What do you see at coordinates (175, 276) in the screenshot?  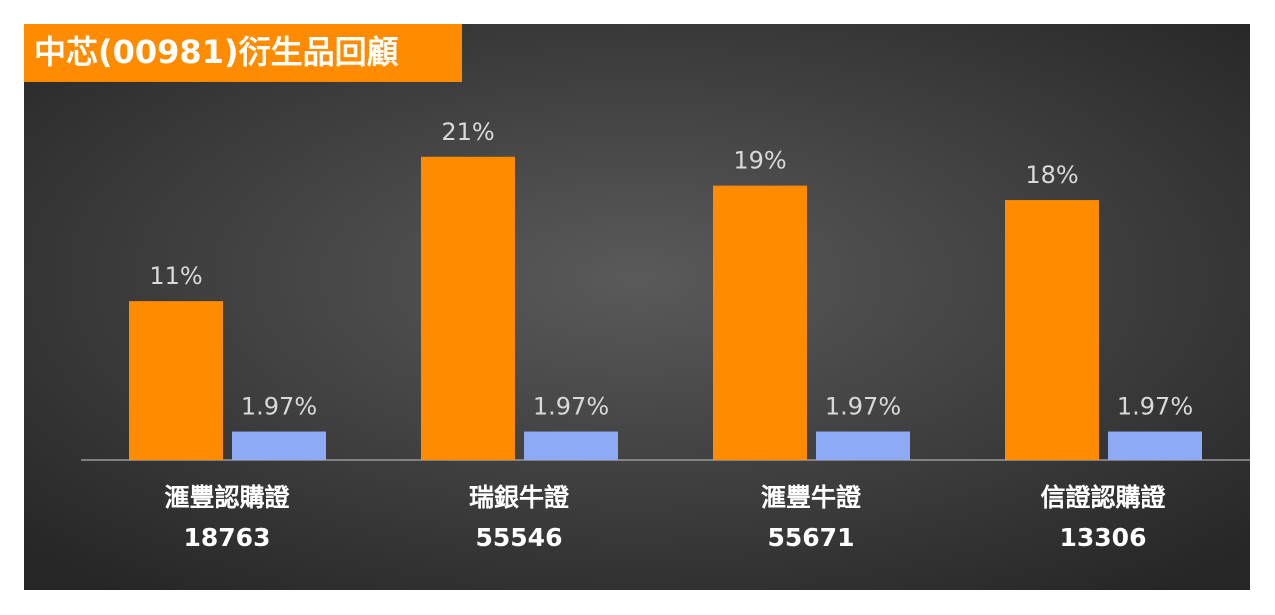 I see `data-label: 11%` at bounding box center [175, 276].